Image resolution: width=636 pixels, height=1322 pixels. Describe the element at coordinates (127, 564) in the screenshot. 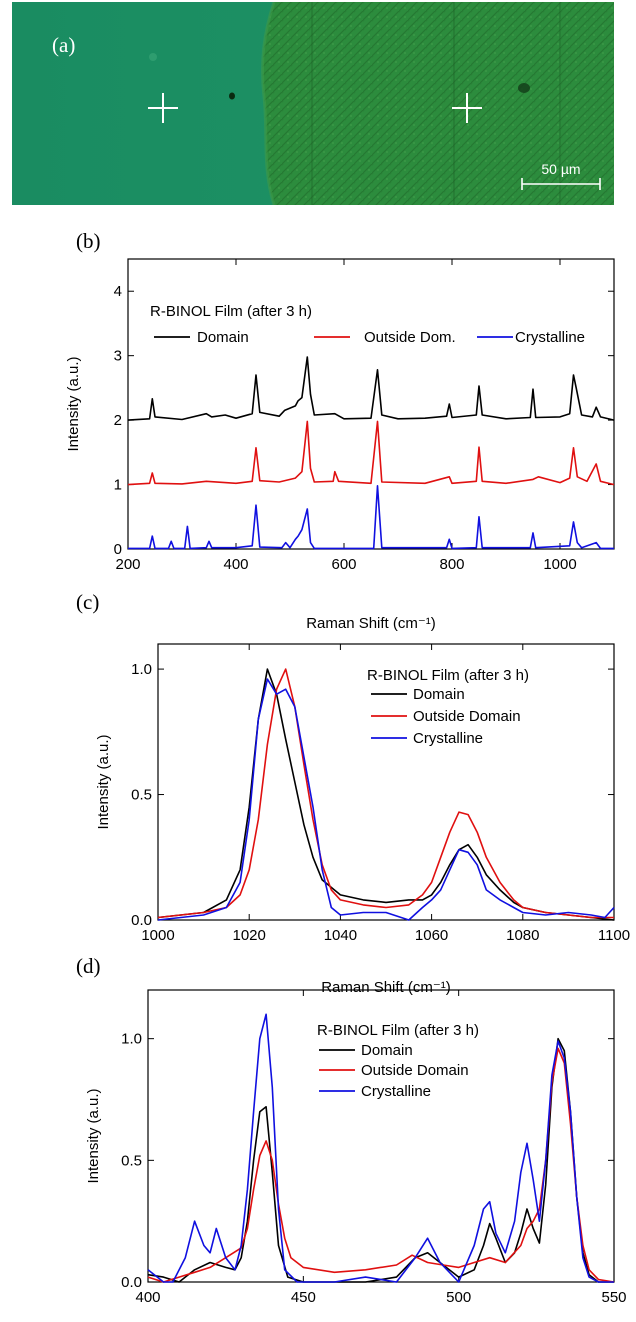

I see `x-tick-label: 200` at that location.